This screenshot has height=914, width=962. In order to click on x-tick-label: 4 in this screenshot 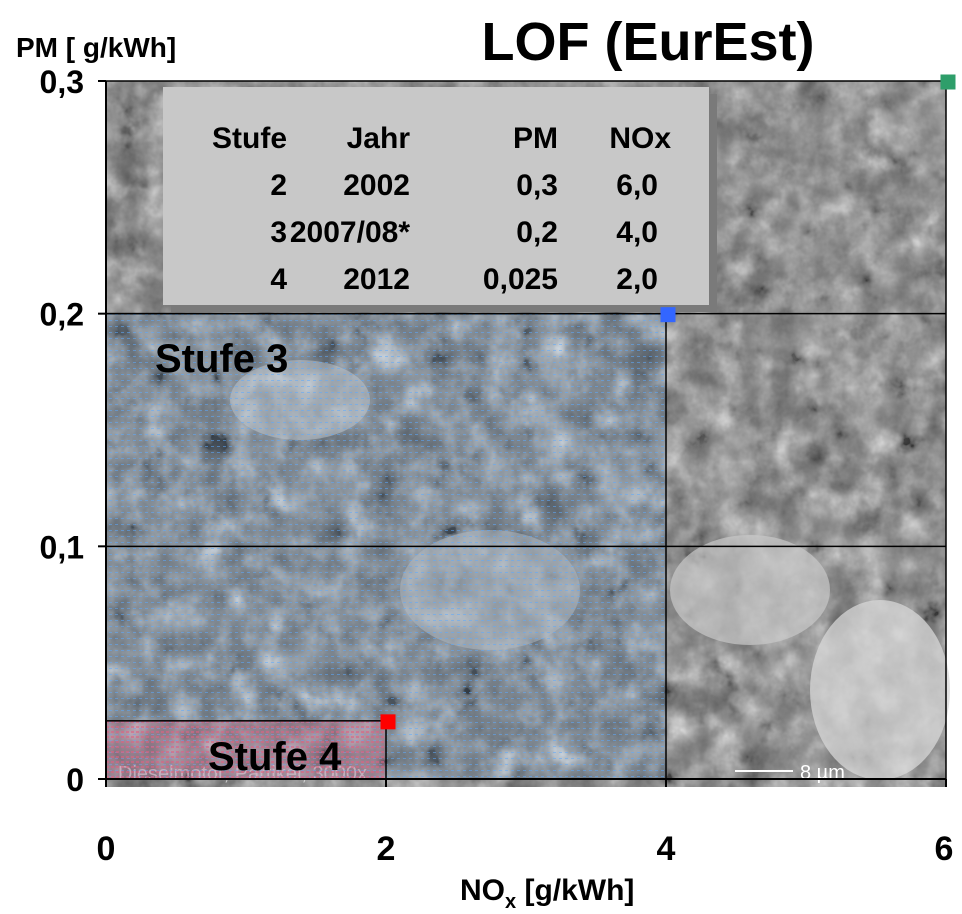, I will do `click(666, 849)`.